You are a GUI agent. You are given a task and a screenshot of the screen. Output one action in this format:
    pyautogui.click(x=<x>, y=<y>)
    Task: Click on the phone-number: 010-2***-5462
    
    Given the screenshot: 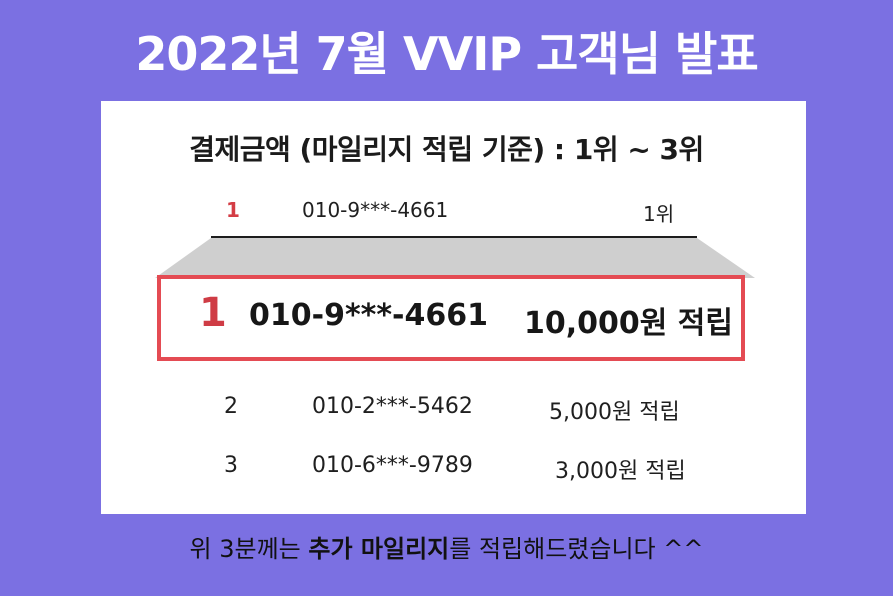 What is the action you would take?
    pyautogui.click(x=392, y=406)
    